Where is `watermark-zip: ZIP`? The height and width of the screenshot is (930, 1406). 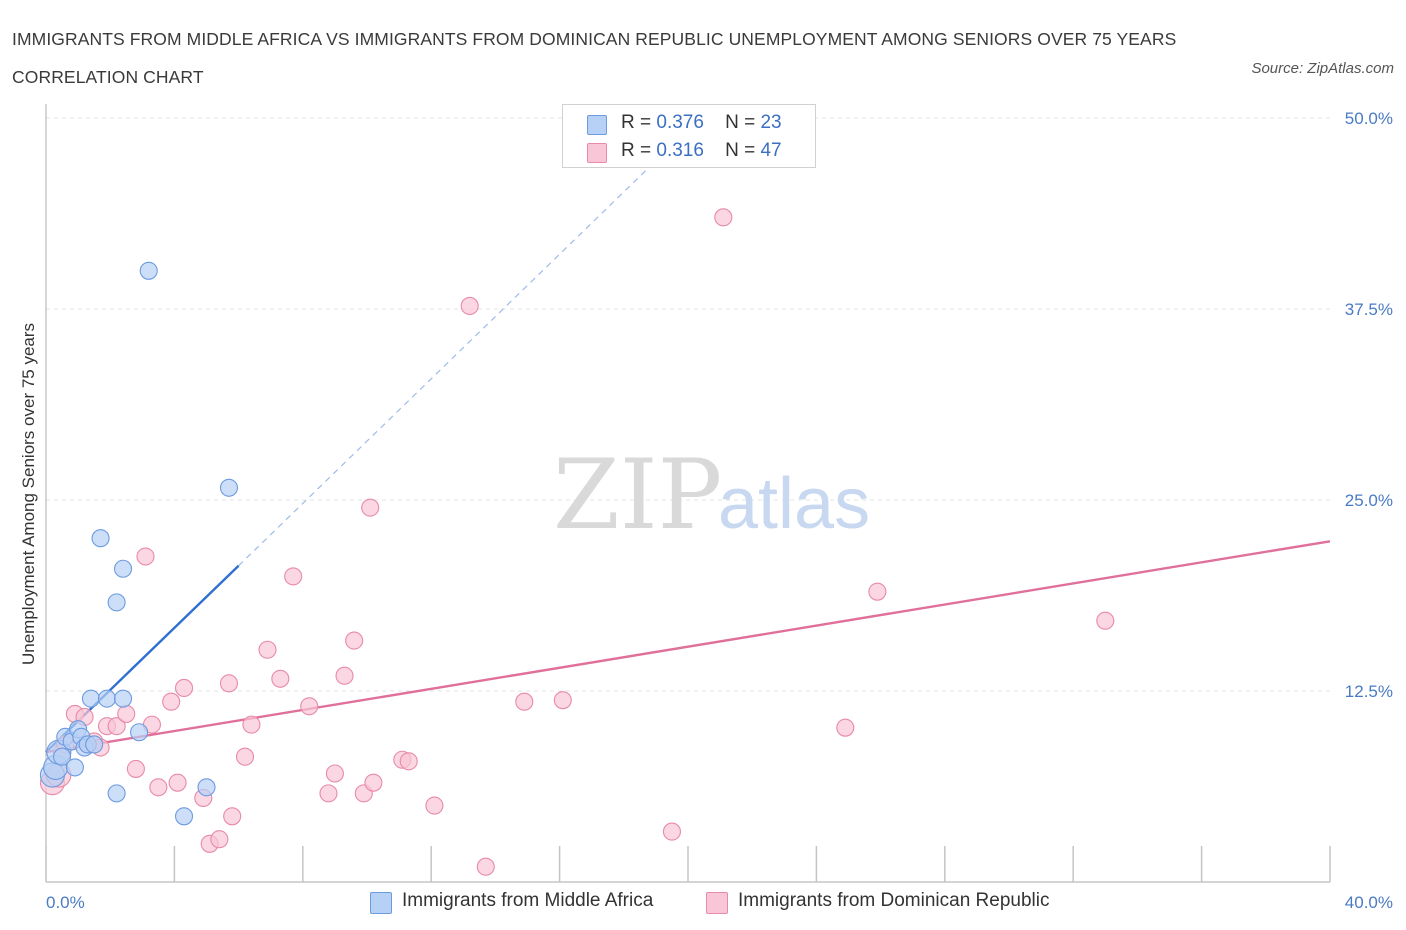 watermark-zip: ZIP is located at coordinates (637, 495).